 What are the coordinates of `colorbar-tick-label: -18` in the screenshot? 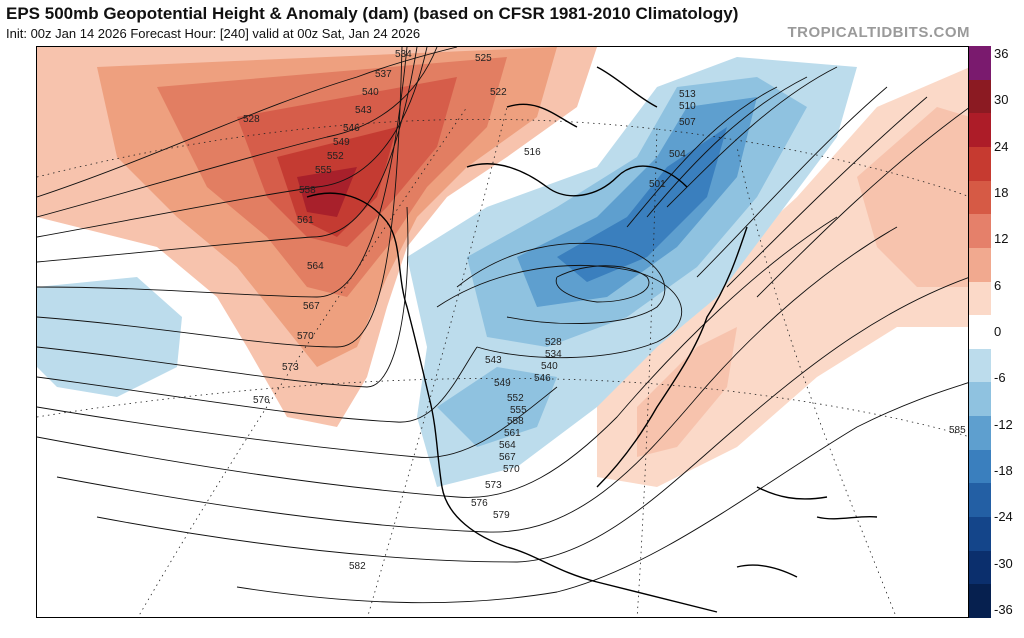 It's located at (1003, 470).